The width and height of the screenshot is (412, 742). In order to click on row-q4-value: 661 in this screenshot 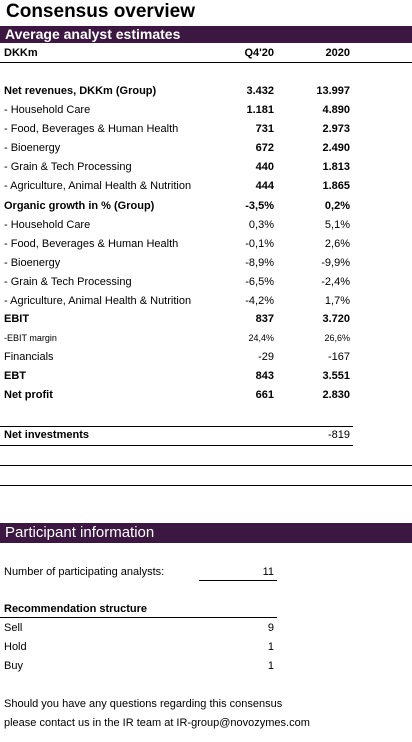, I will do `click(264, 395)`.